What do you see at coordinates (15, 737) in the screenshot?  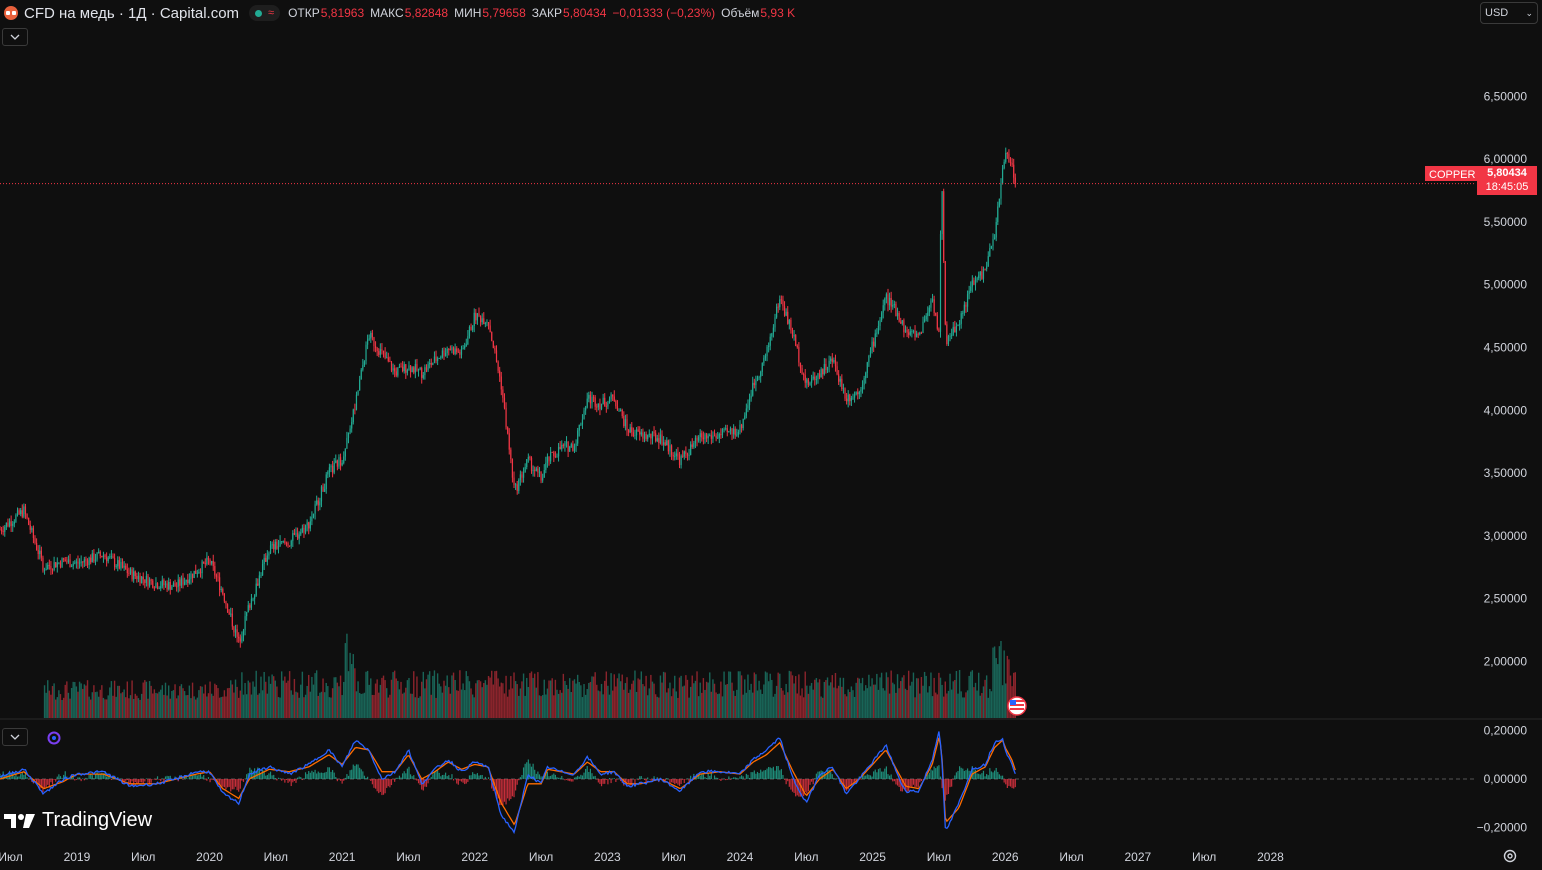 I see `collapse-indicator-button` at bounding box center [15, 737].